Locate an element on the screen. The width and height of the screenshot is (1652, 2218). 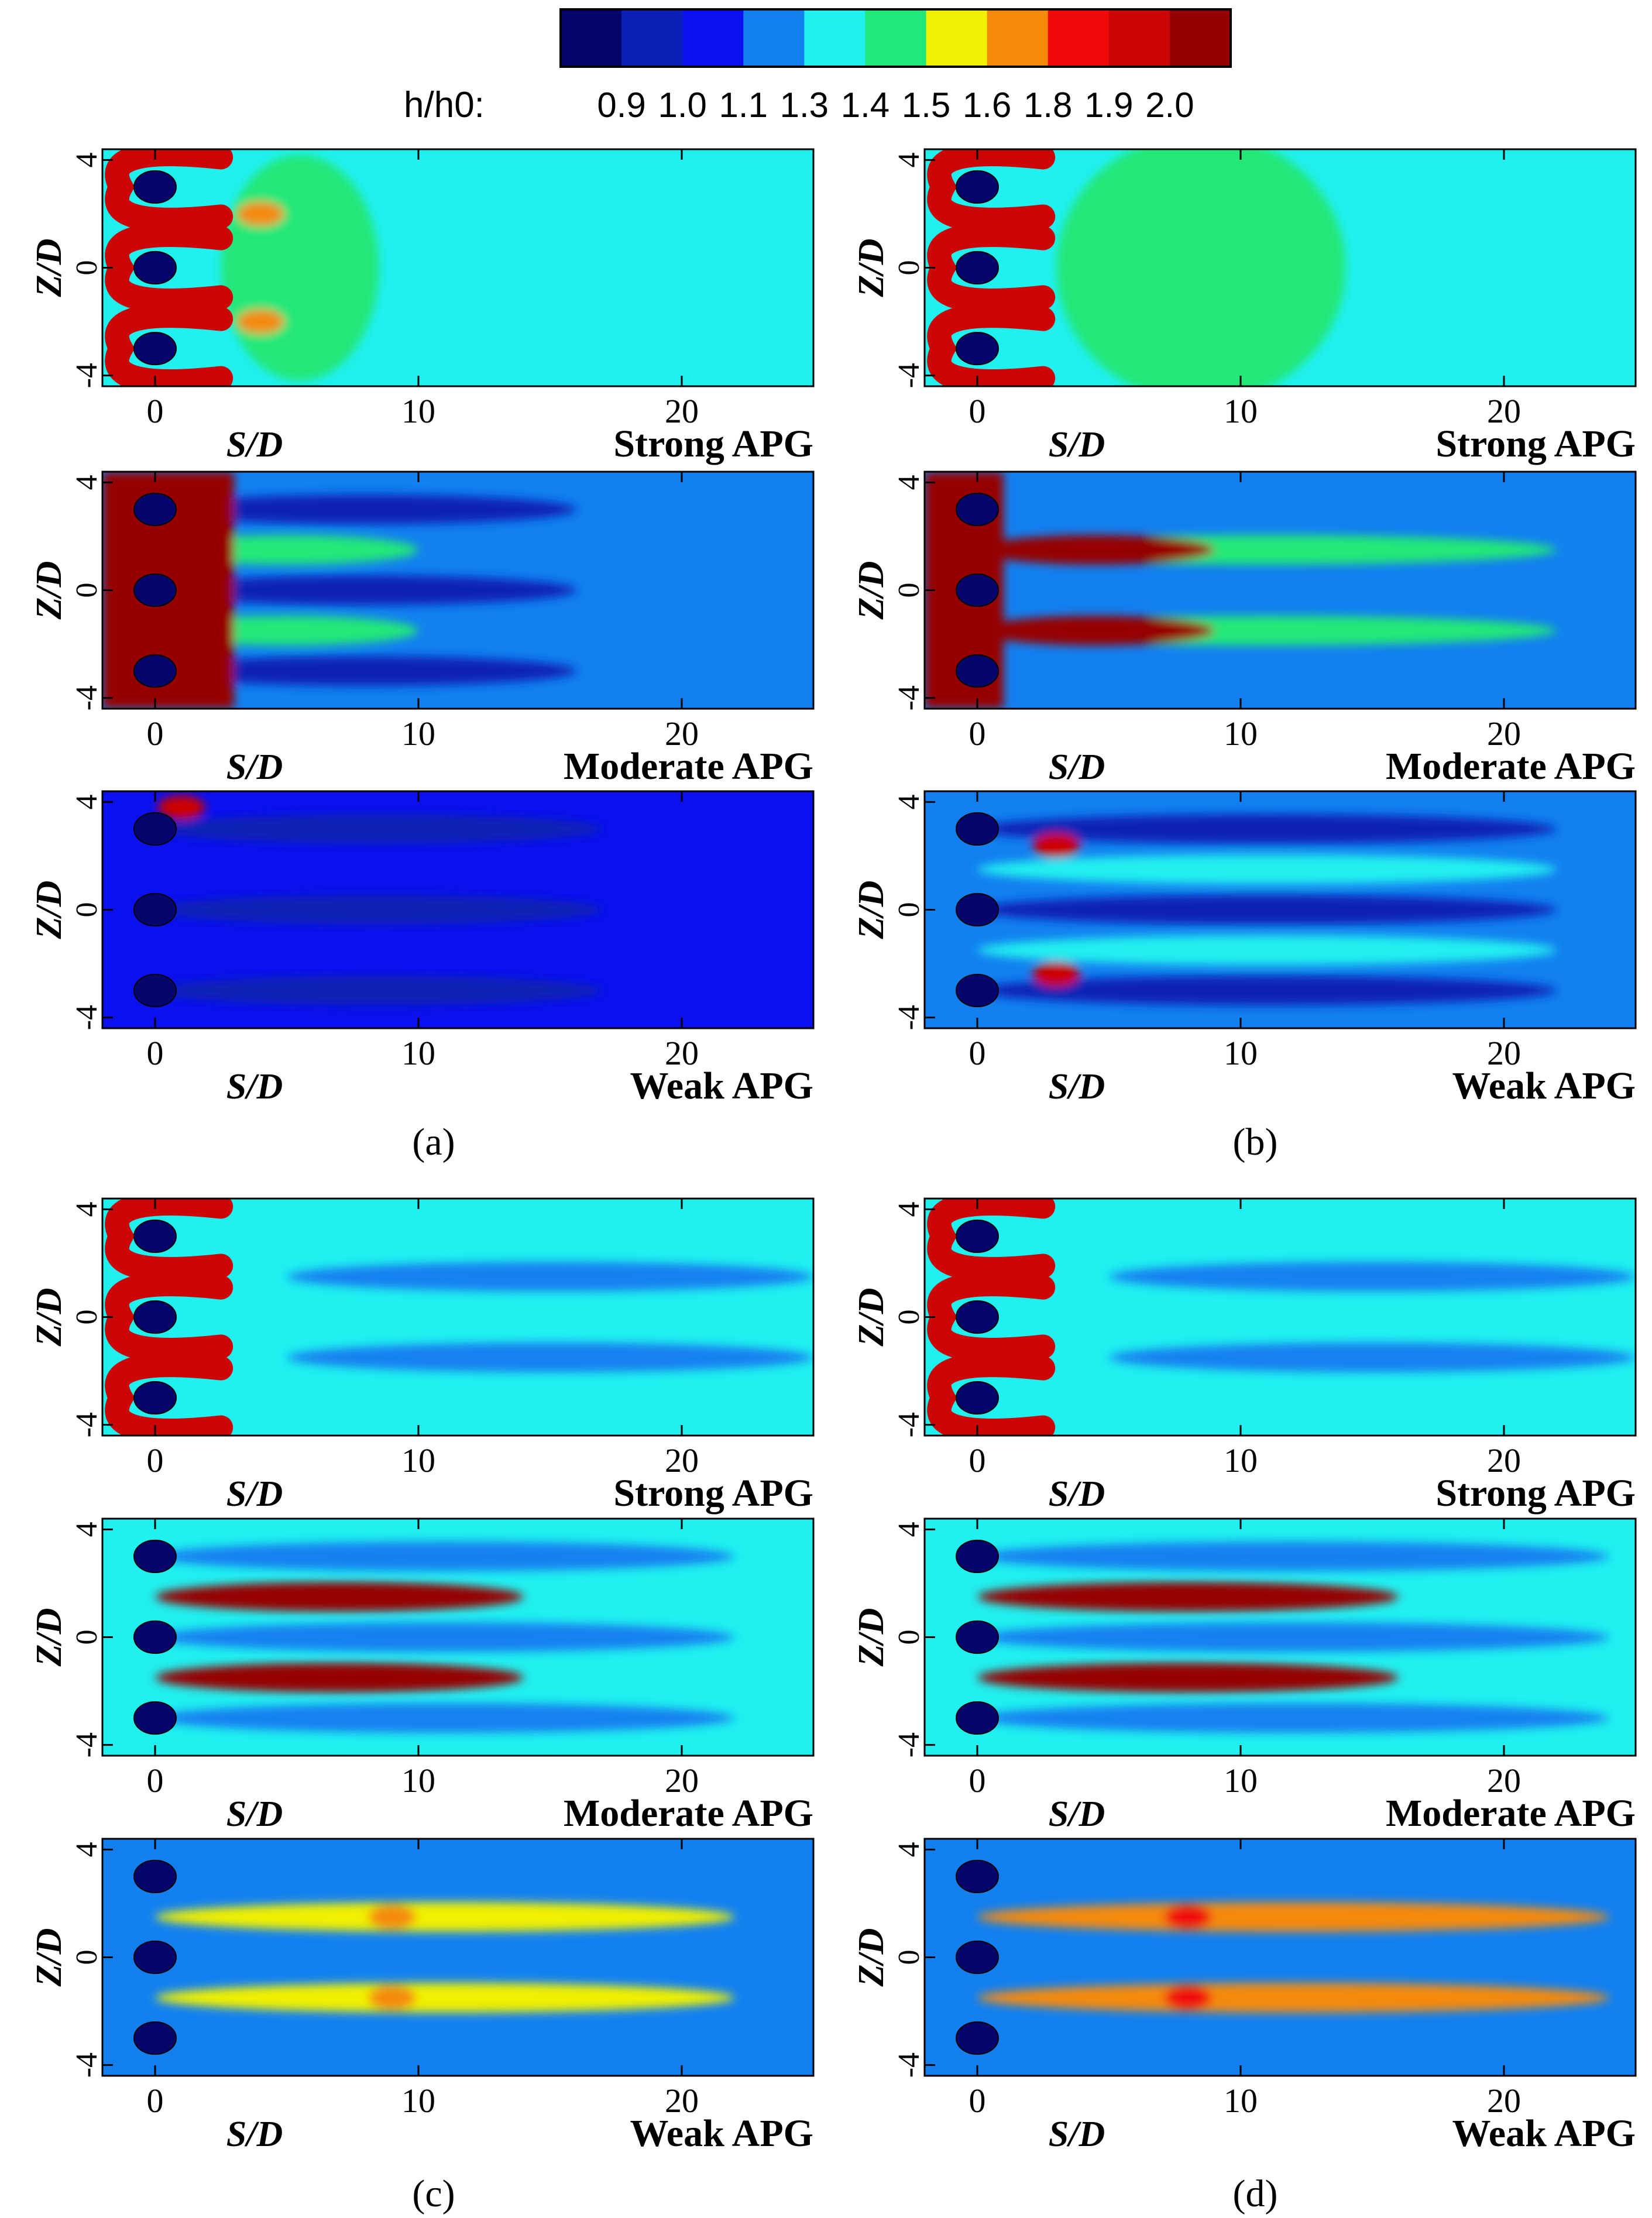
subplot-c-2: 0 10 20 4 0 -4 Z/D S/D Moderate APG is located at coordinates (422, 1676).